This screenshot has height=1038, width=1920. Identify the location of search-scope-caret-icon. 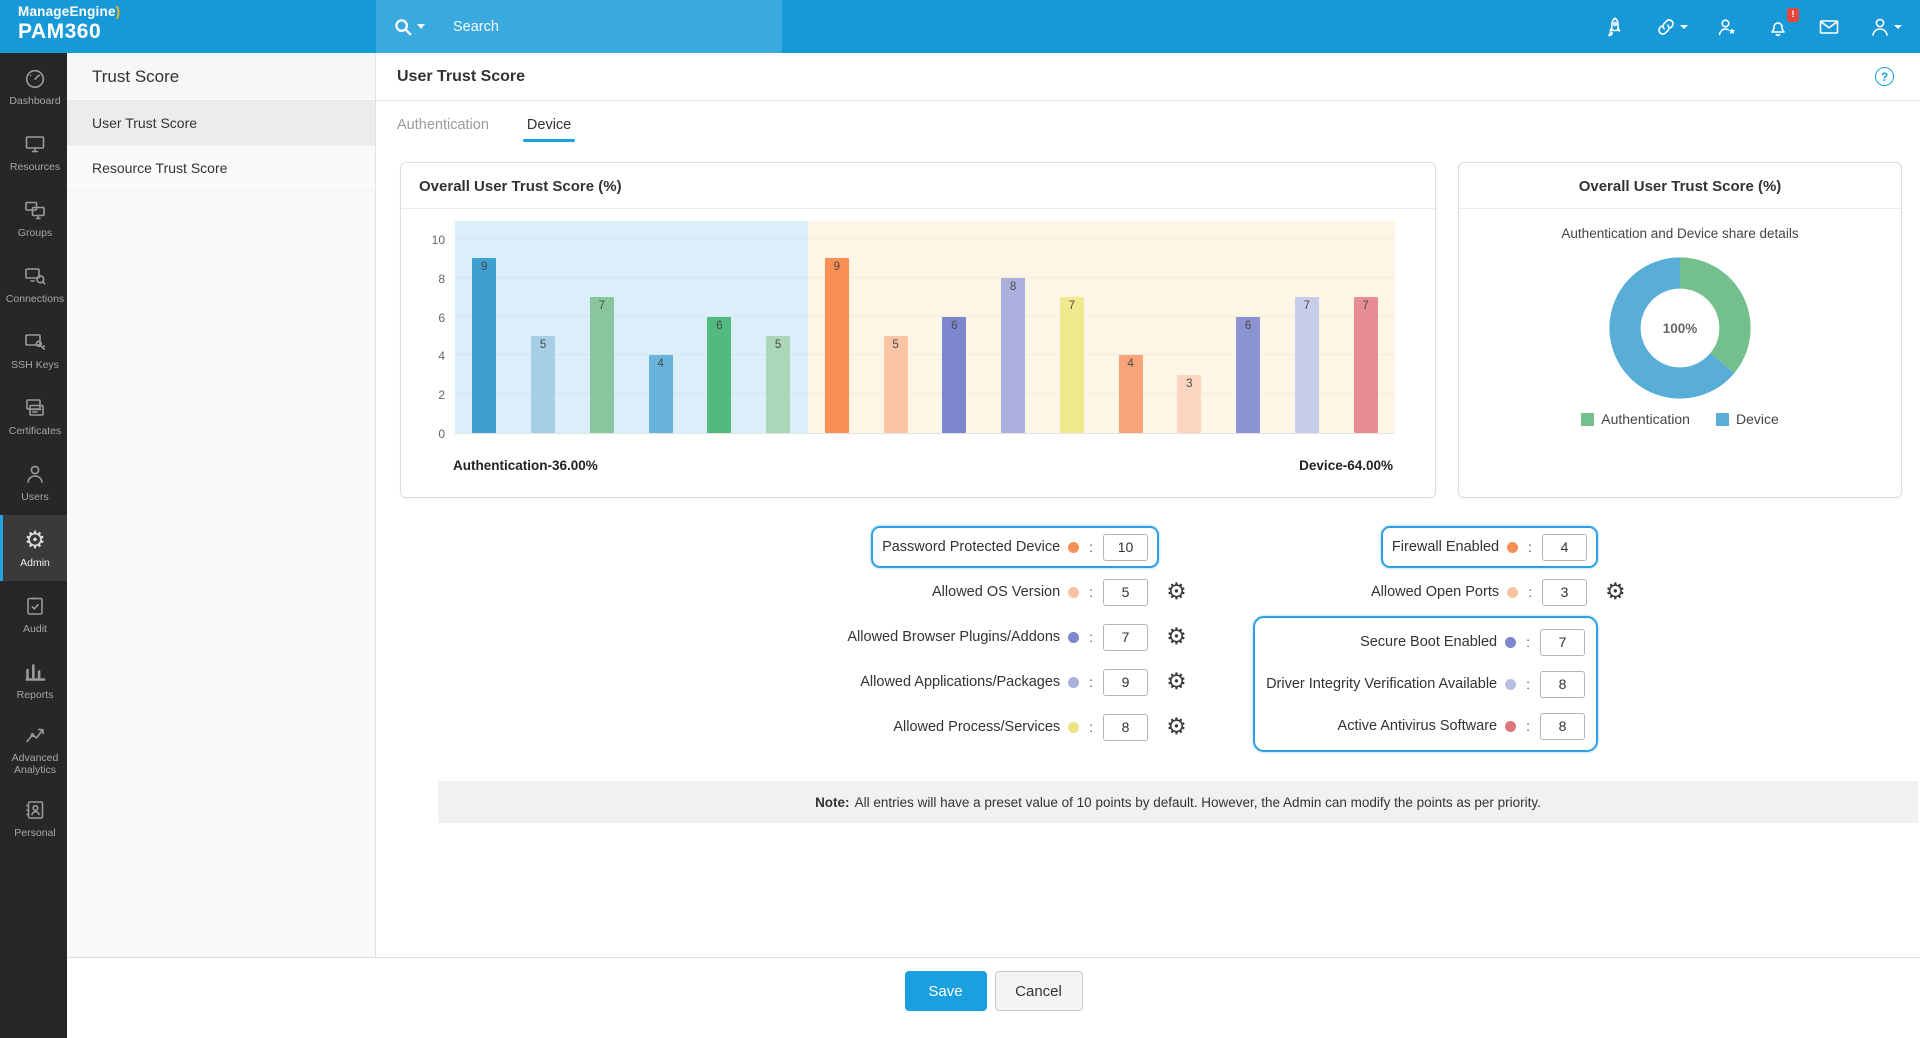
(421, 26).